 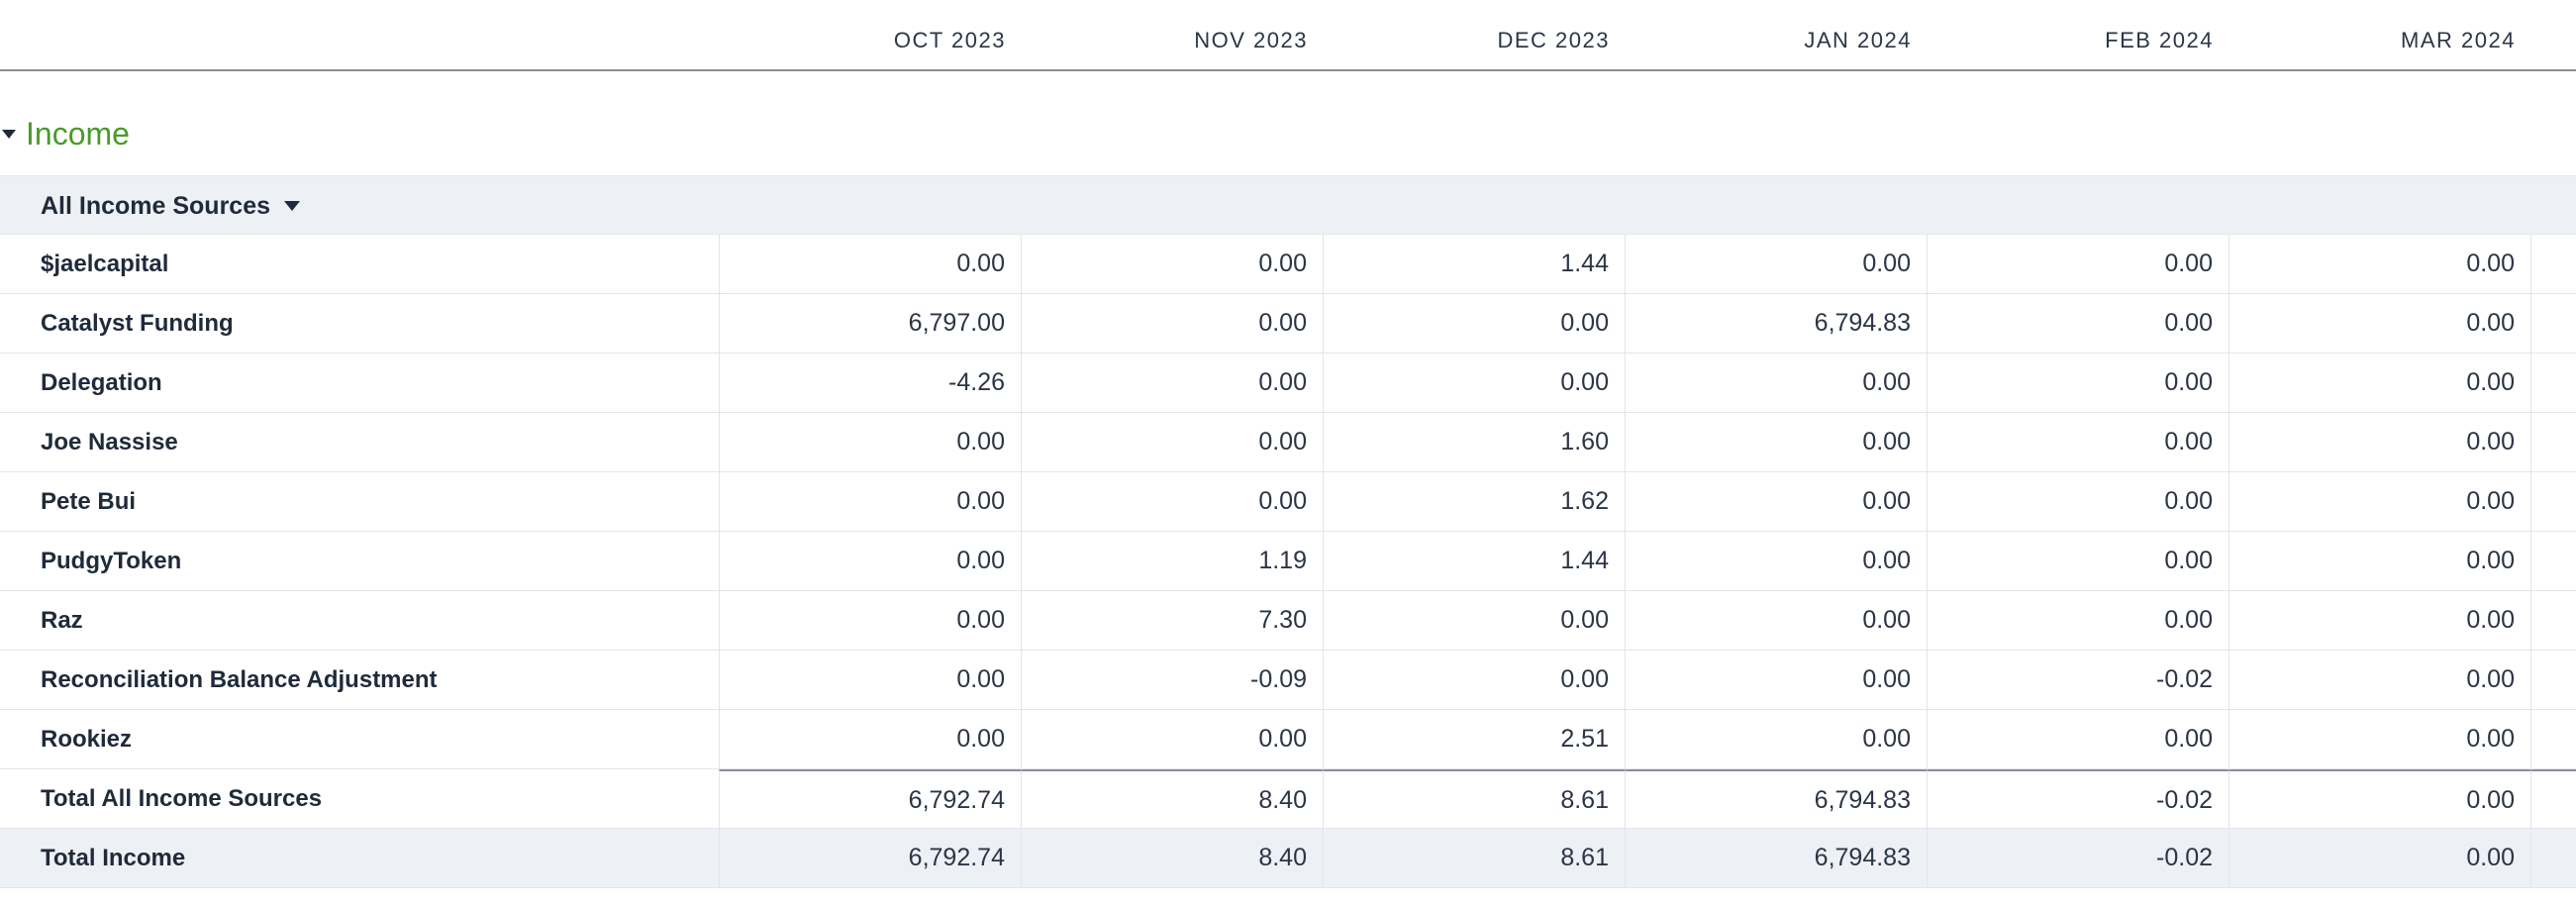 I want to click on value-cell: 2.51, so click(x=1474, y=739).